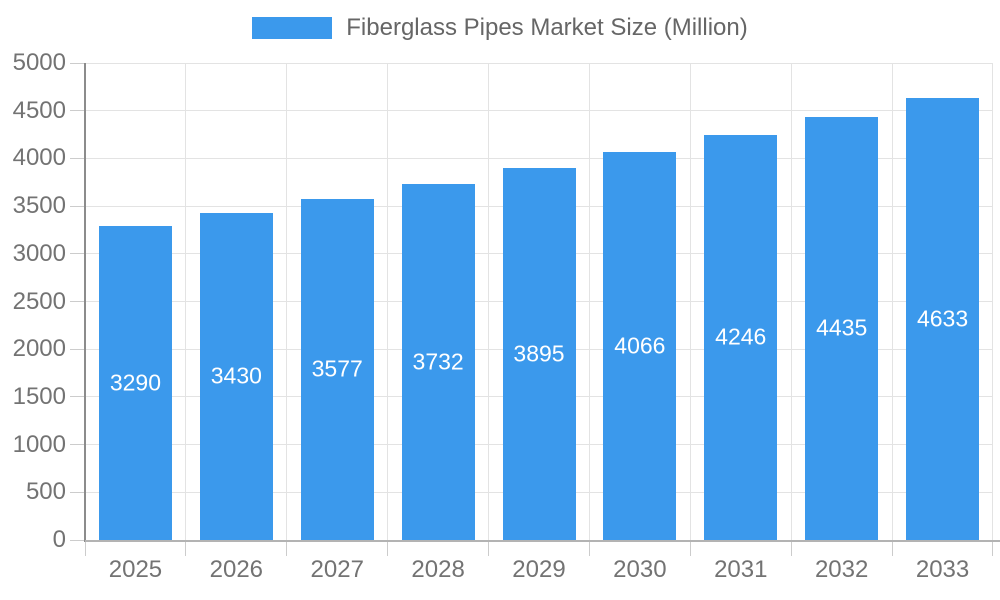 The image size is (1000, 600). I want to click on x-axis-tick-label: 2033, so click(942, 569).